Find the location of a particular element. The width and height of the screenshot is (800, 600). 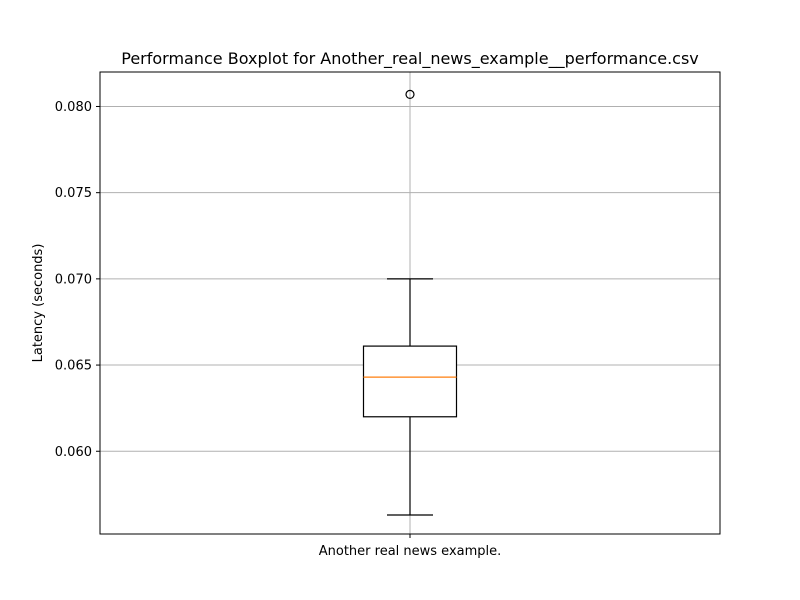

y-tick-label: 0.080 is located at coordinates (73, 107).